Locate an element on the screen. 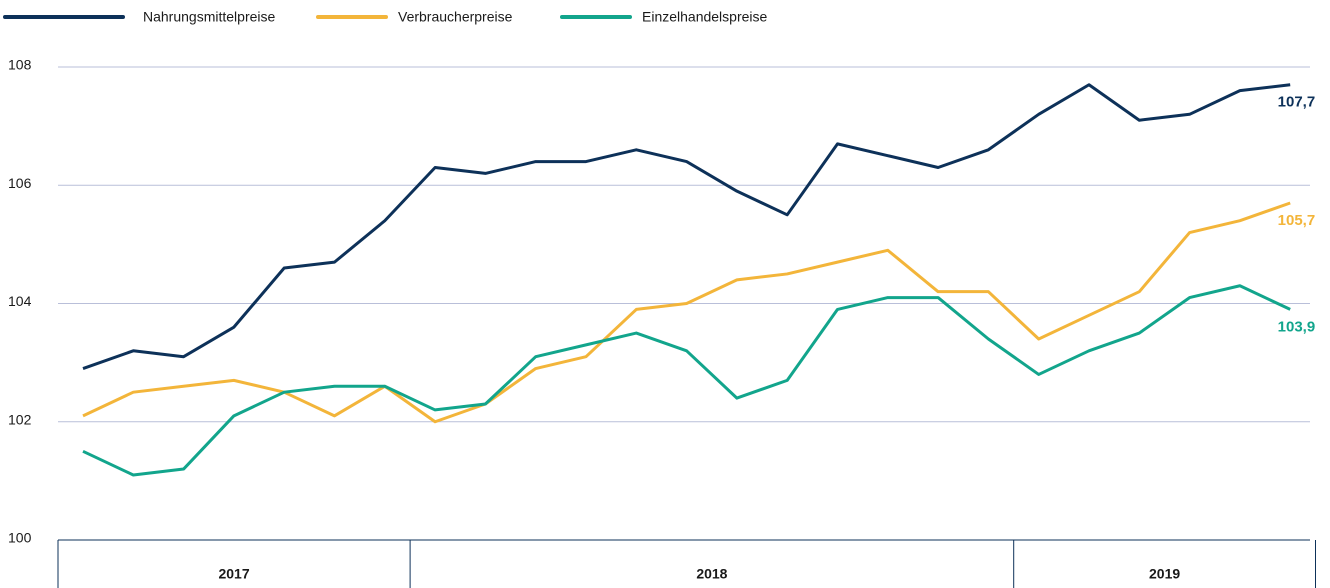  y-tick-label: 108 is located at coordinates (20, 65).